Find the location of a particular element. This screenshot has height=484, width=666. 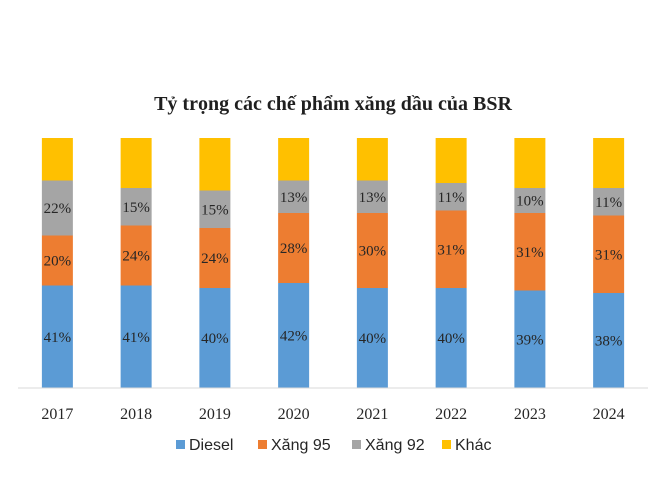

bar-segment-xăng-95-2021 is located at coordinates (372, 250).